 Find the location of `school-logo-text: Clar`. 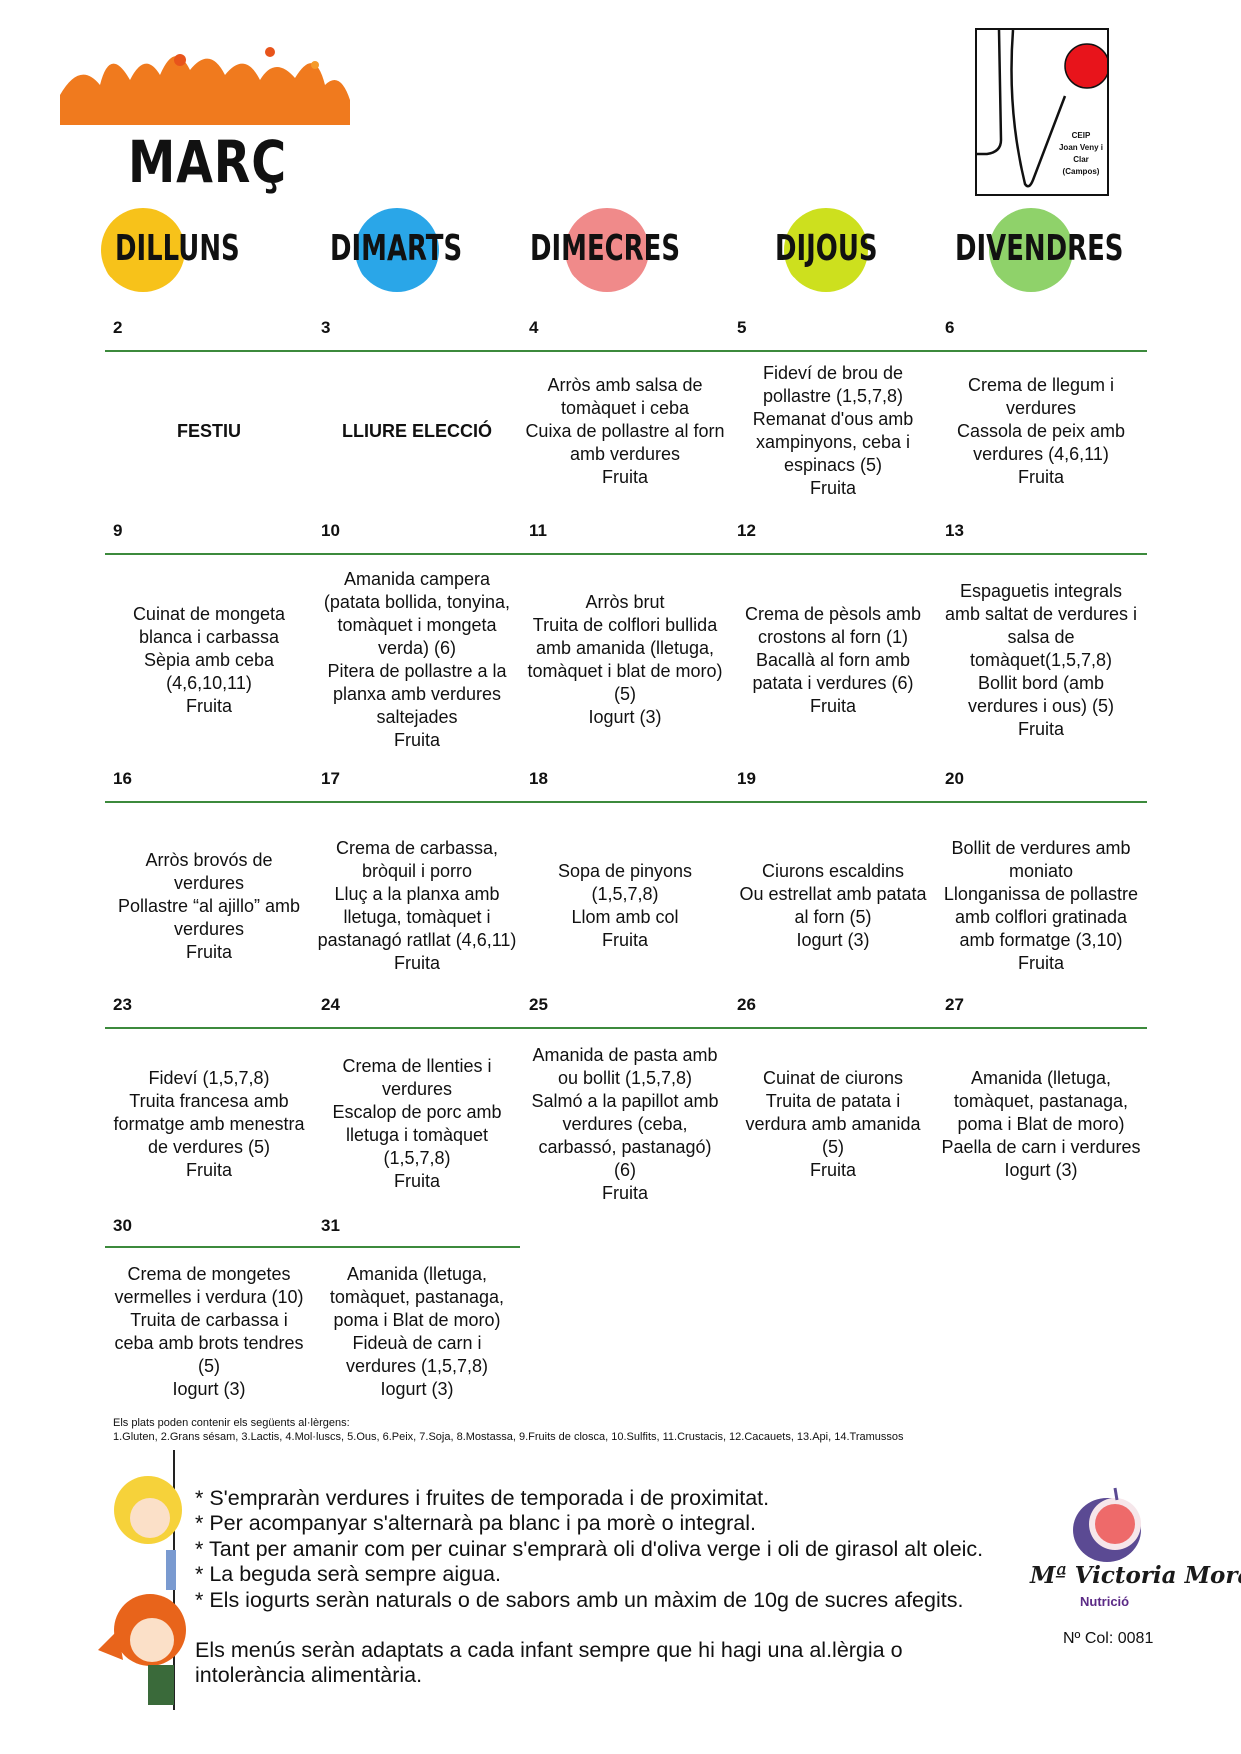

school-logo-text: Clar is located at coordinates (1081, 159).